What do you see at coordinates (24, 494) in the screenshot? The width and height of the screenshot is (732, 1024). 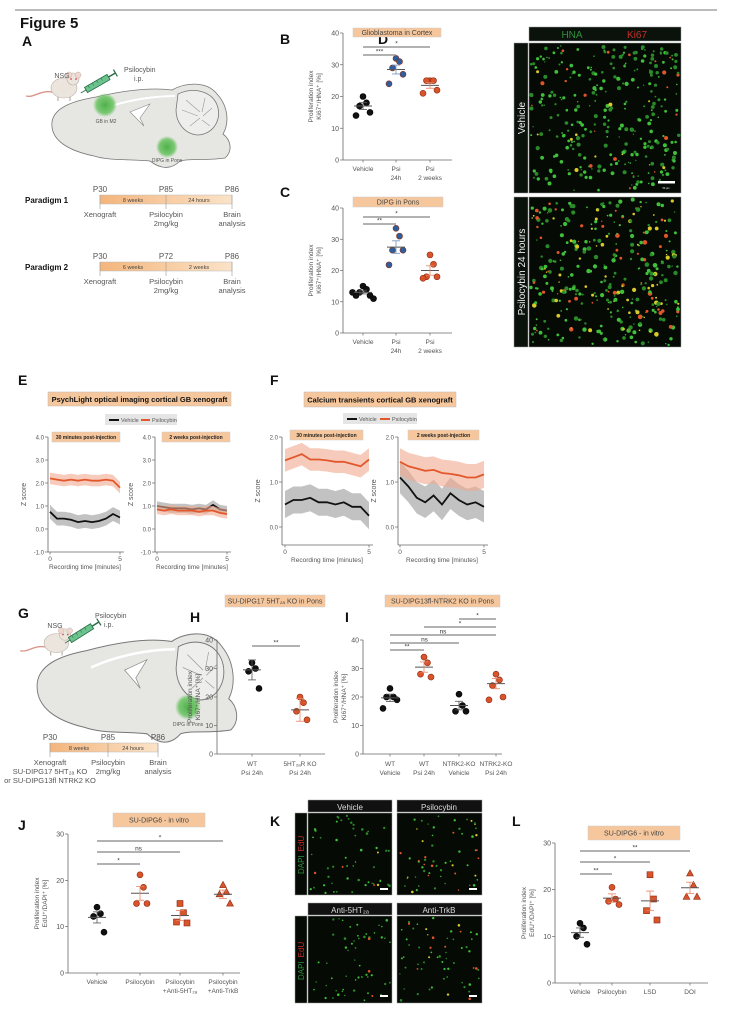 I see `y-axis-label: Z score` at bounding box center [24, 494].